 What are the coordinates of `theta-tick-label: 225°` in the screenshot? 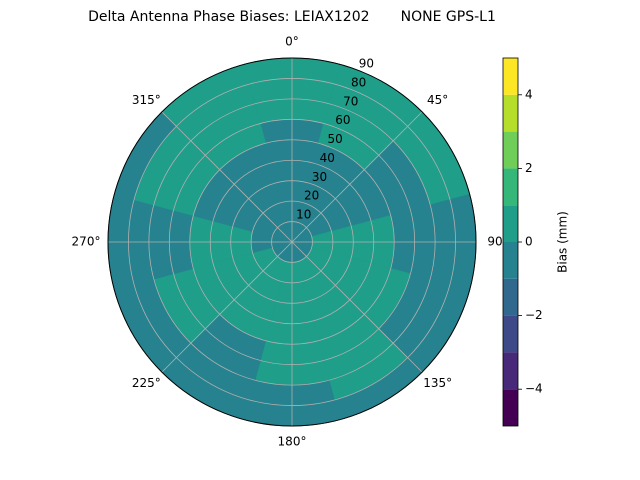 It's located at (146, 383).